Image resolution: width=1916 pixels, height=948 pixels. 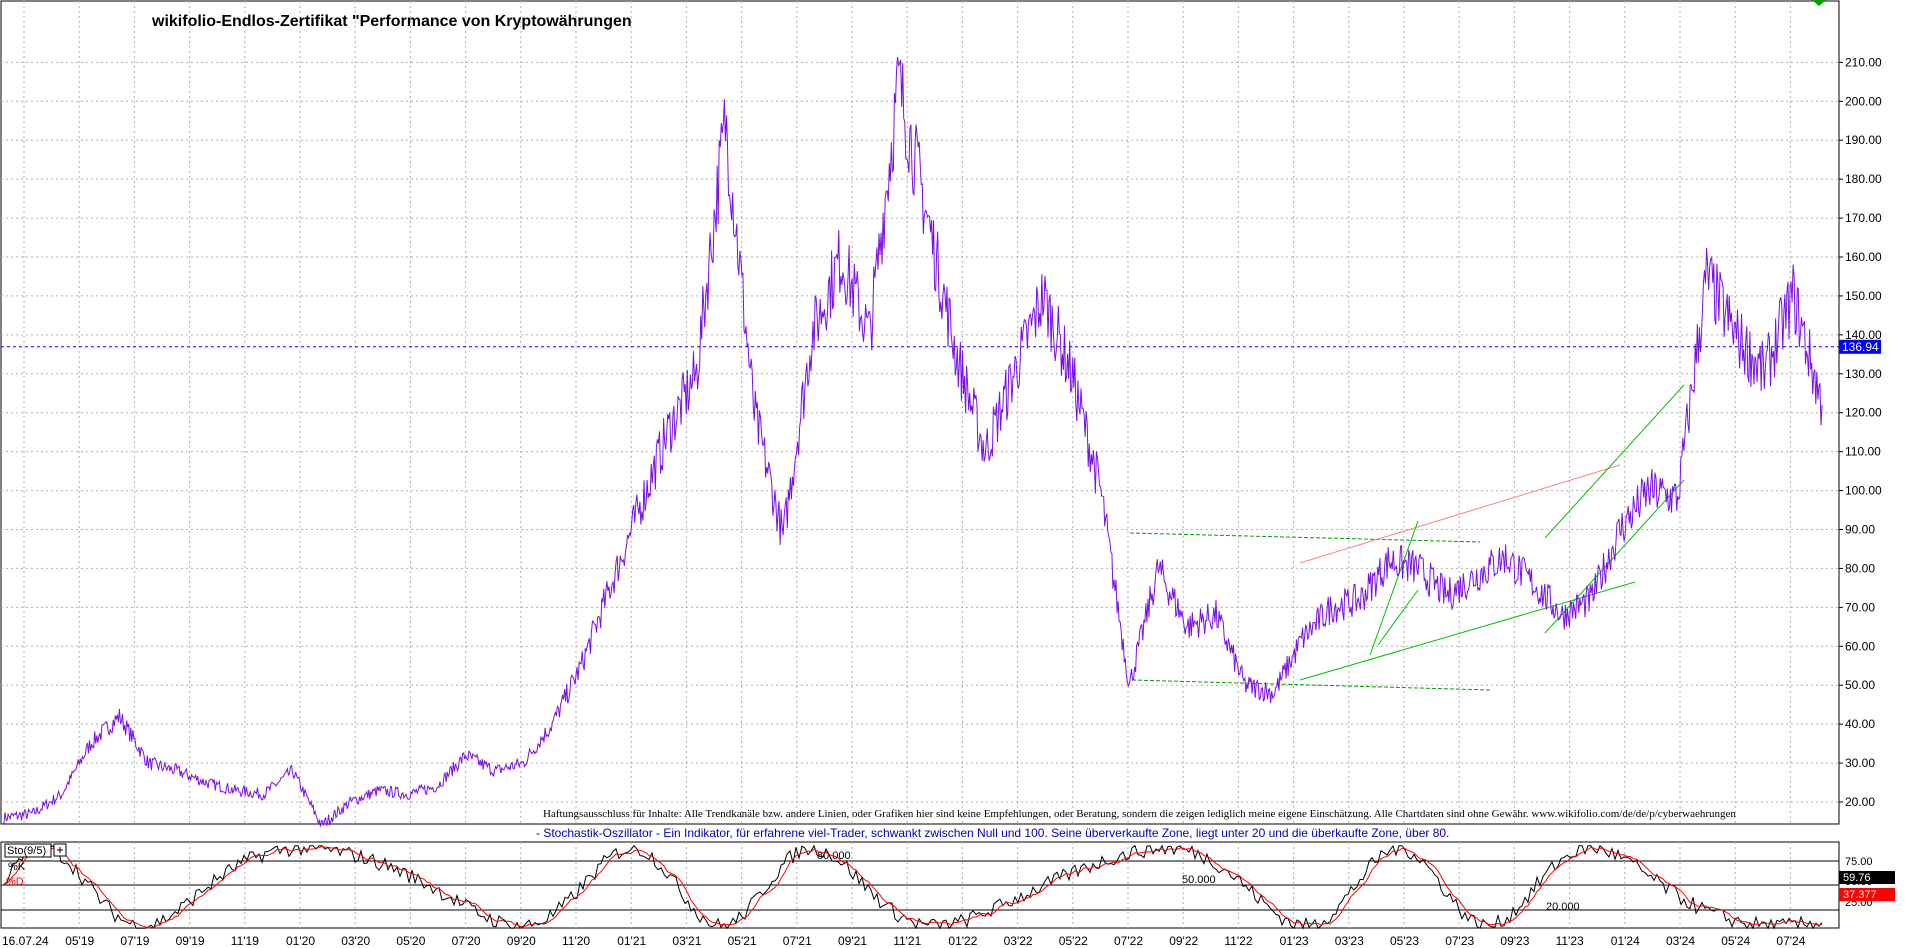 What do you see at coordinates (1860, 607) in the screenshot?
I see `price-y-tick-label: 70.00` at bounding box center [1860, 607].